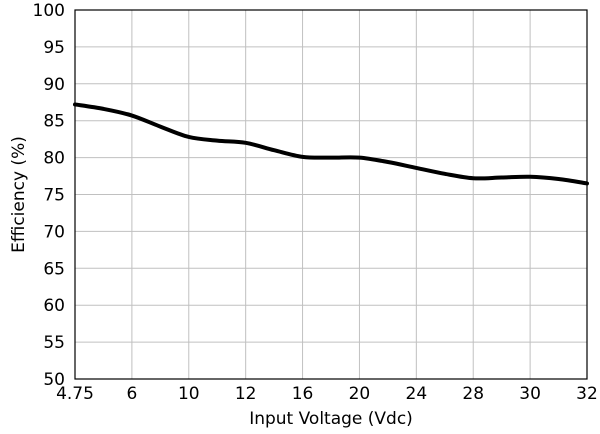  What do you see at coordinates (331, 419) in the screenshot?
I see `x-axis-title: Input Voltage (Vdc)` at bounding box center [331, 419].